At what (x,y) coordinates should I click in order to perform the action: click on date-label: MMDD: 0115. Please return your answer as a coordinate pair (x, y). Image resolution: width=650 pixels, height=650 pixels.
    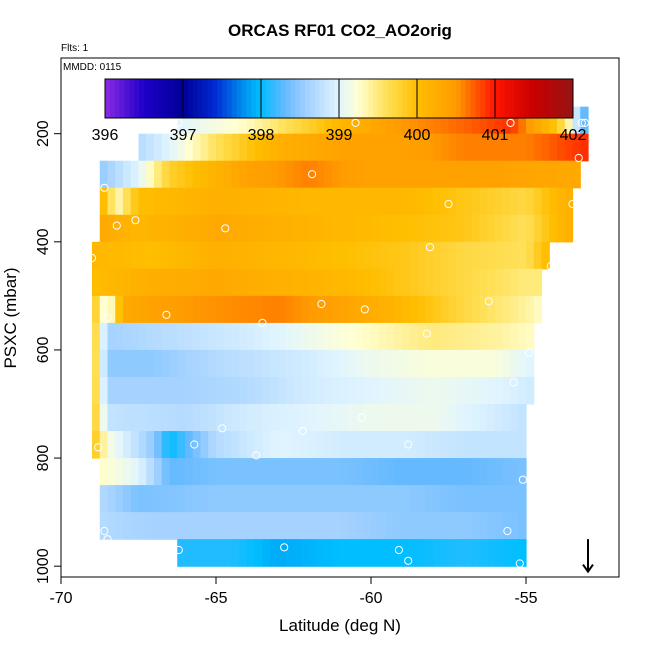
    Looking at the image, I should click on (92, 67).